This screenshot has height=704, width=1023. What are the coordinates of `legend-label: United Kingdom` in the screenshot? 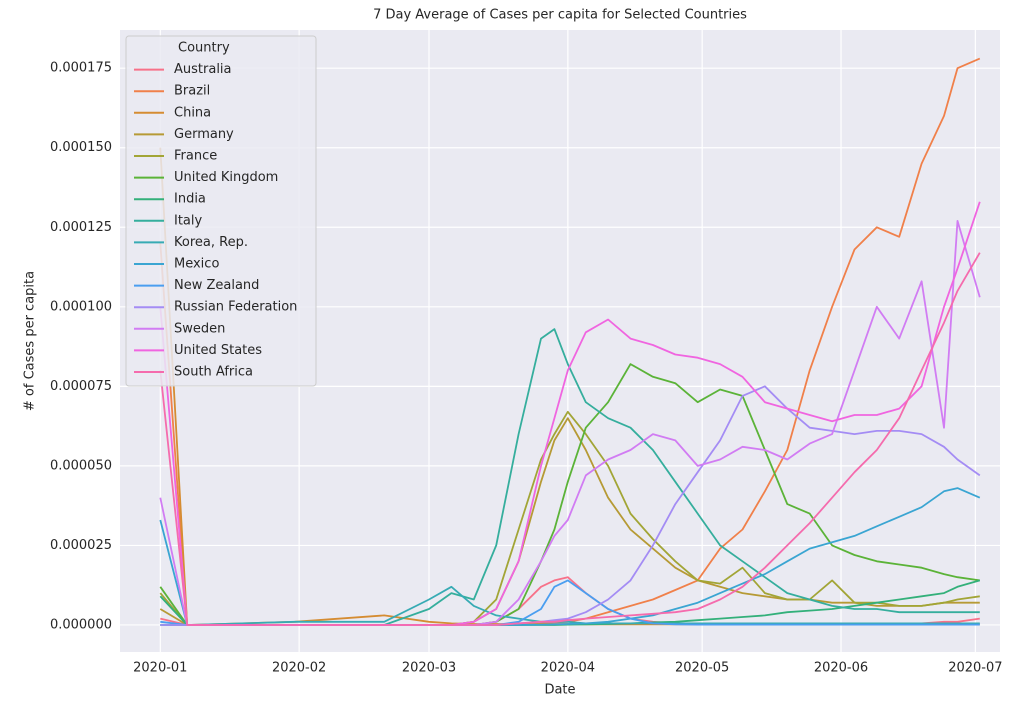 It's located at (226, 177).